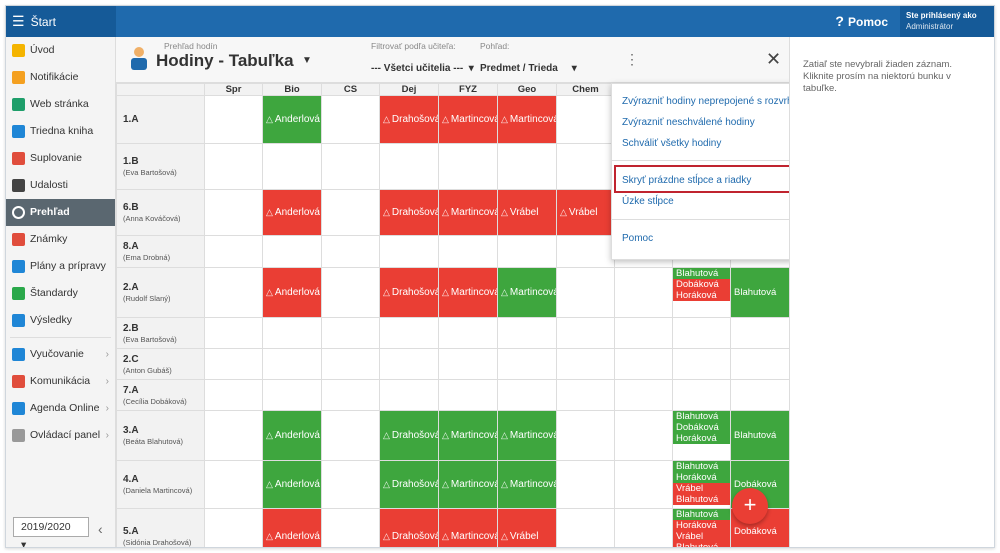 This screenshot has width=1000, height=553. Describe the element at coordinates (947, 21) in the screenshot. I see `user-info: Ste prihlásený ako Administrátor` at that location.